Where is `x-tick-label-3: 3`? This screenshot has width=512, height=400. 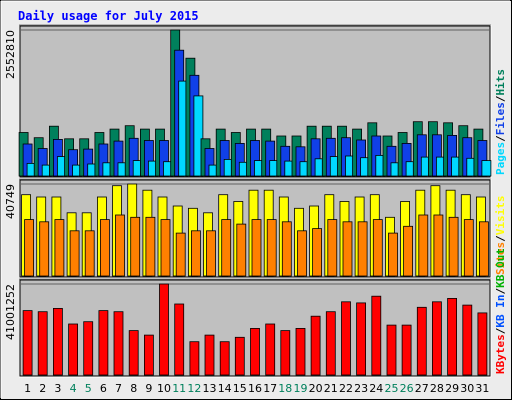 x-tick-label-3: 3 is located at coordinates (57, 388).